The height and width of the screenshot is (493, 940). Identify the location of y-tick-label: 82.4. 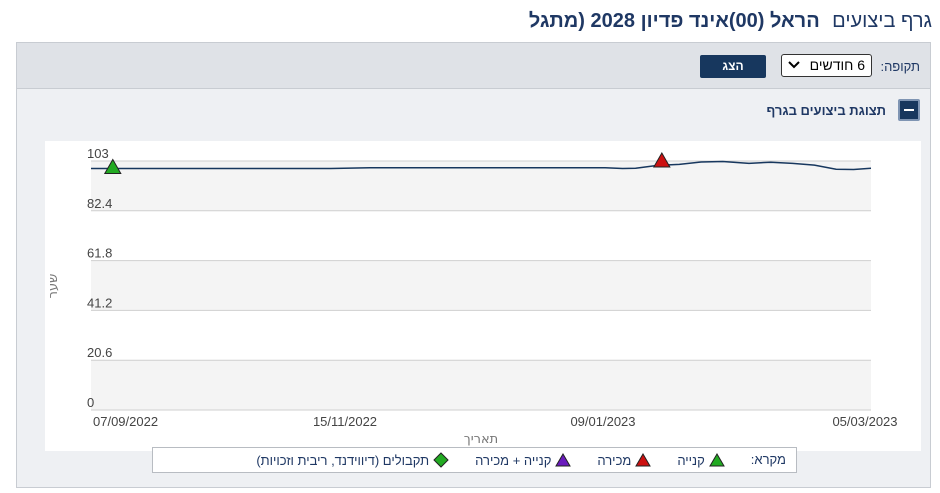
(99, 203).